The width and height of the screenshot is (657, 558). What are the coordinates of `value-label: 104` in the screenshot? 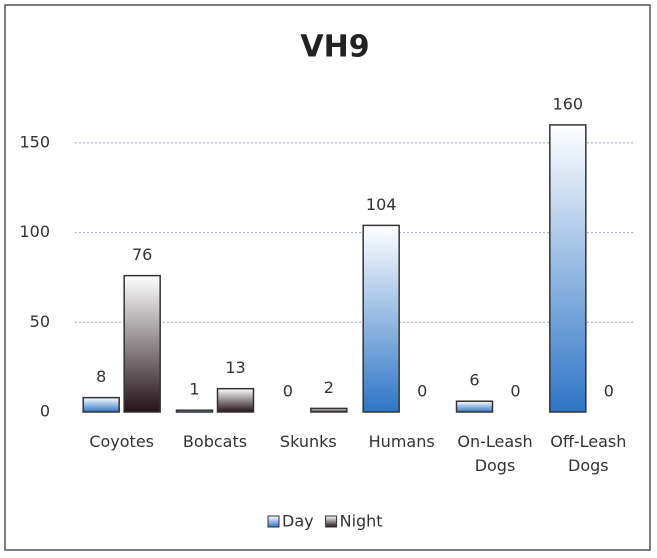 It's located at (381, 204).